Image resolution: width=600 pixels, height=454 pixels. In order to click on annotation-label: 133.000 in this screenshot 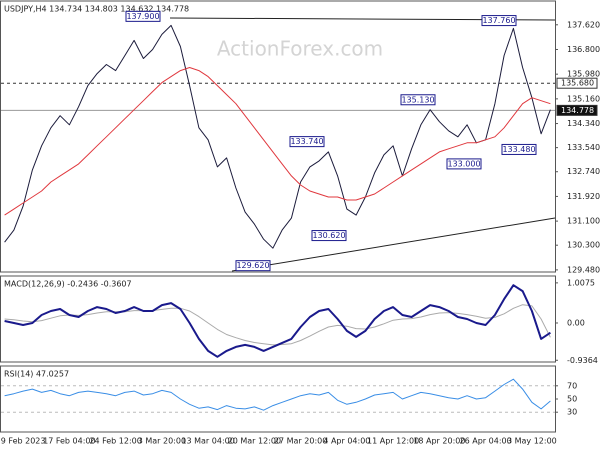, I will do `click(463, 163)`.